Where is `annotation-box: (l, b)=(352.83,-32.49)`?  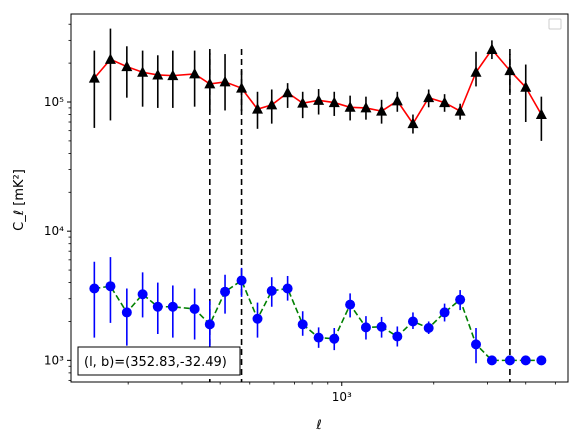 annotation-box: (l, b)=(352.83,-32.49) is located at coordinates (159, 361).